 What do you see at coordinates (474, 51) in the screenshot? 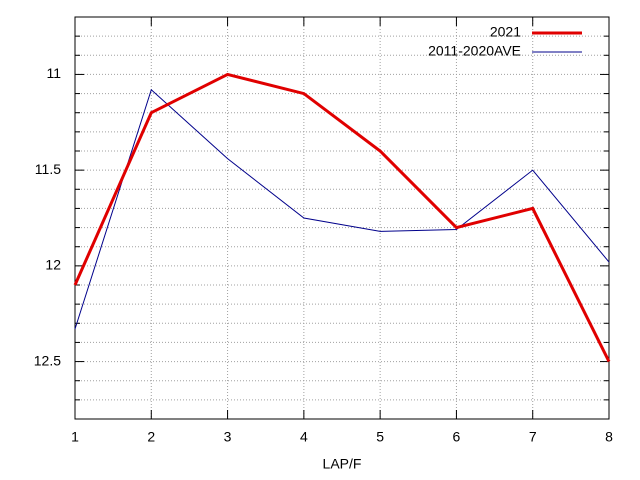
I see `legend-label: 2011-2020AVE` at bounding box center [474, 51].